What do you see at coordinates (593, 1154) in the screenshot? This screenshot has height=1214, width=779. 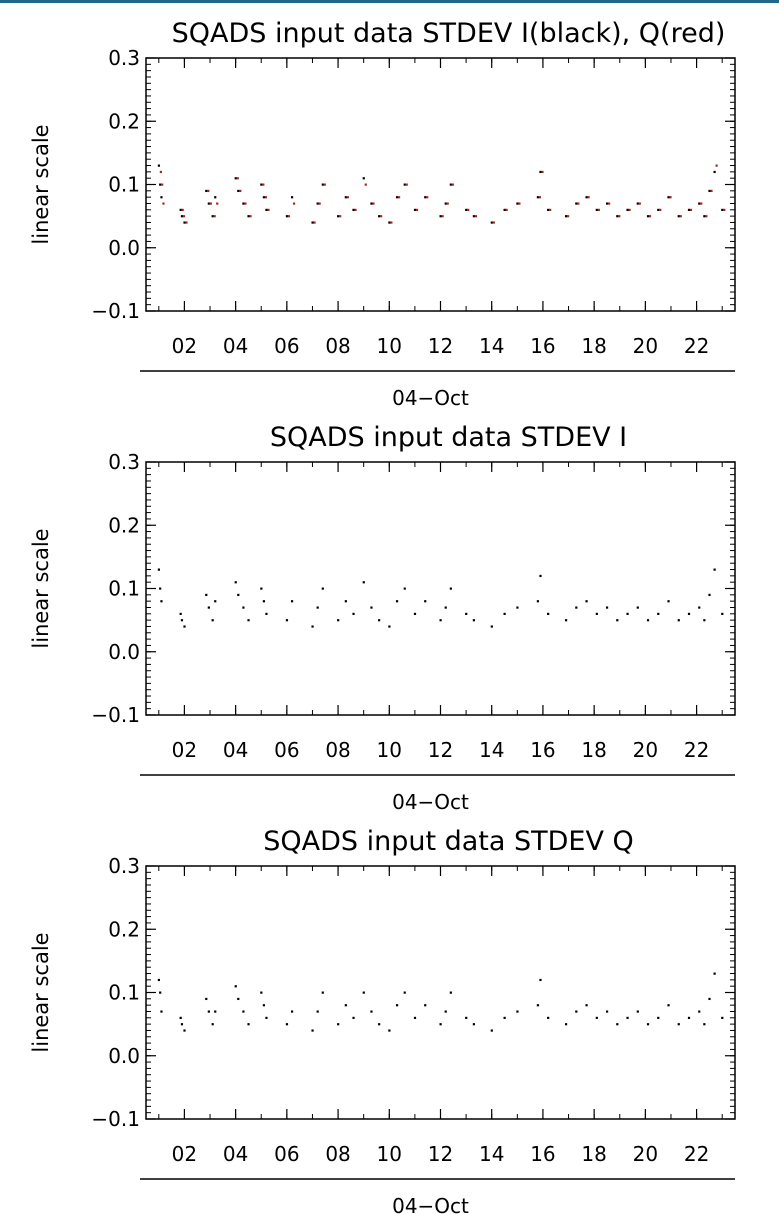 I see `x-tick-label: 18` at bounding box center [593, 1154].